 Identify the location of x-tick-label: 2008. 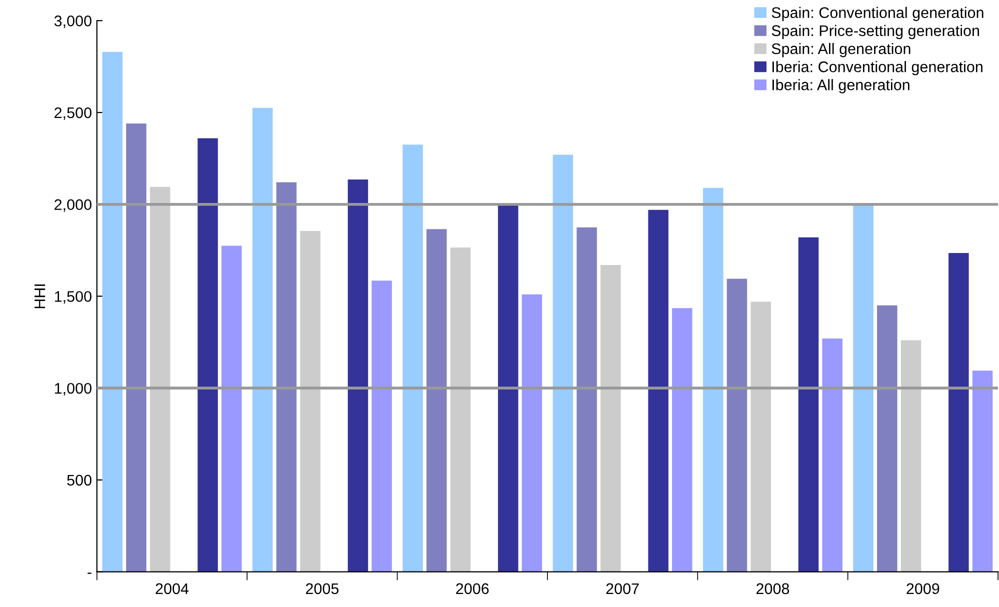
(773, 588).